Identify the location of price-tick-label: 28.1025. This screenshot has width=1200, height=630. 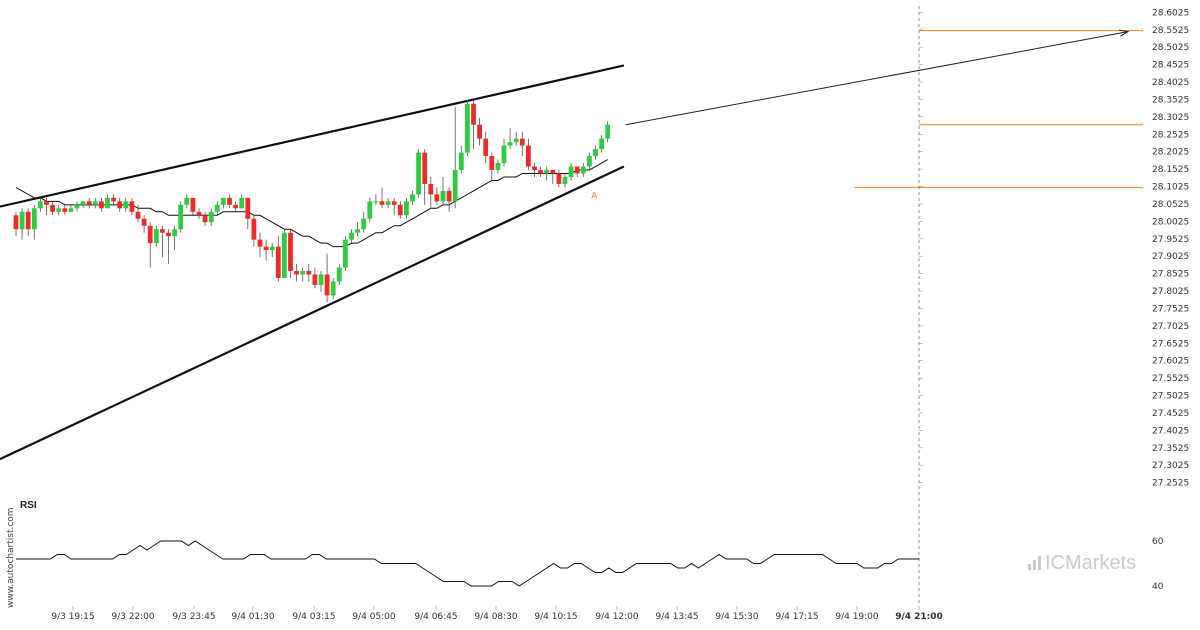
(1170, 188).